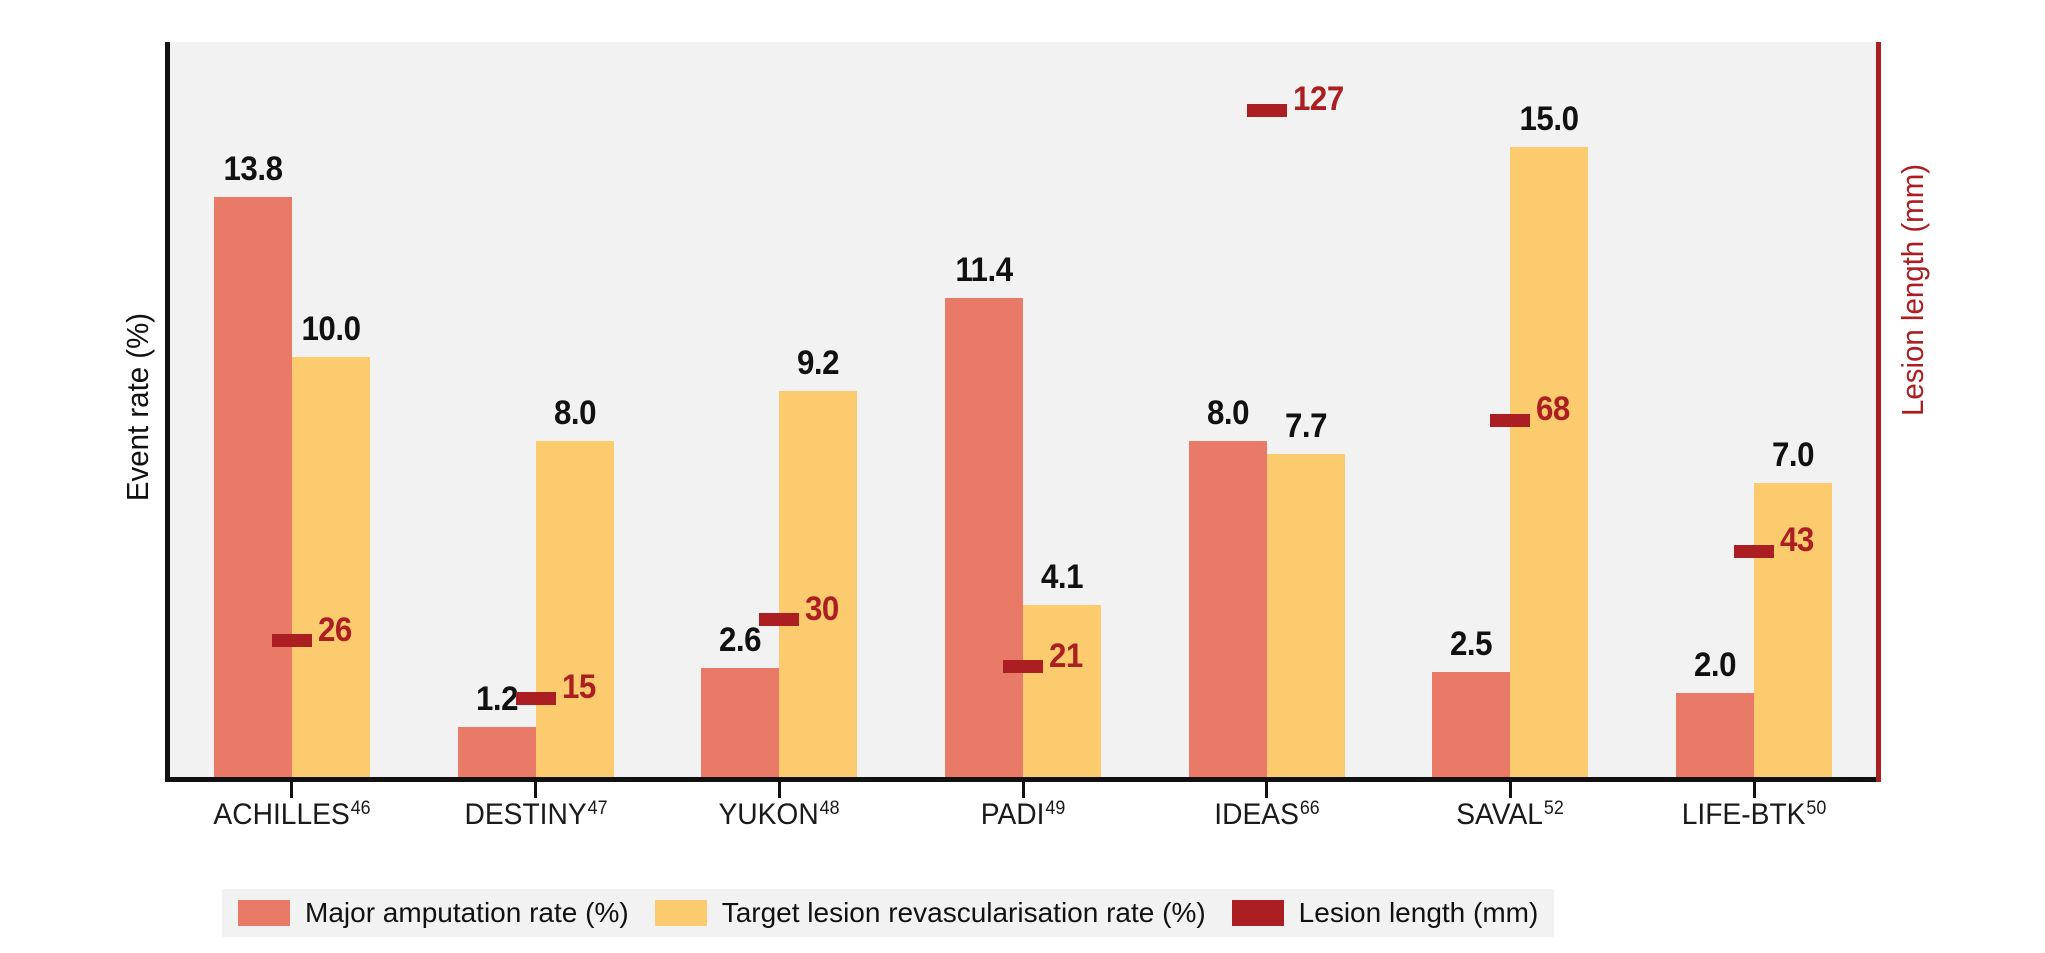 The height and width of the screenshot is (953, 2045). I want to click on value-label-major-amputation: 2.5, so click(1471, 644).